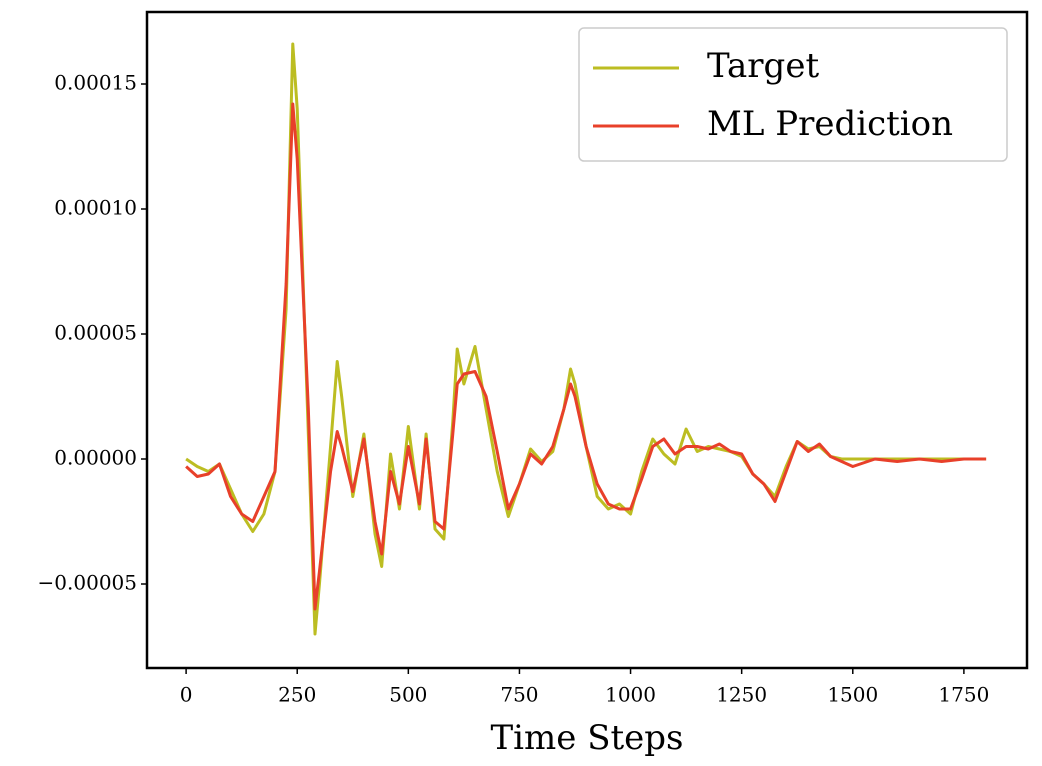 Image resolution: width=1042 pixels, height=766 pixels. Describe the element at coordinates (95, 83) in the screenshot. I see `y-tick-label: 0.00015` at that location.